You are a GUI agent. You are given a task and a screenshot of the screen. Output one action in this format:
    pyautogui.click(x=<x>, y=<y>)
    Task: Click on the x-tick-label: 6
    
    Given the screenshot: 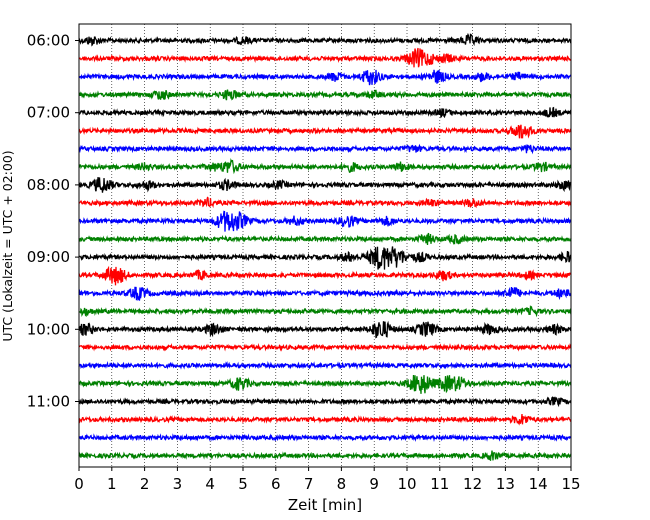 What is the action you would take?
    pyautogui.click(x=276, y=484)
    